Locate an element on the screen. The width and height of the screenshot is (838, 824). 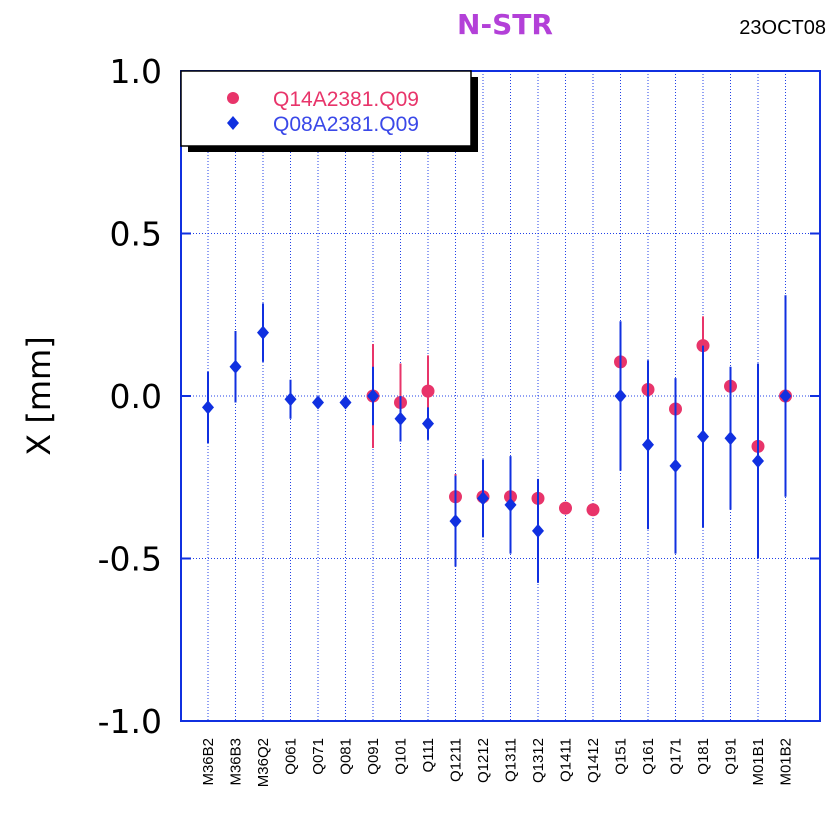
x-tick-label: M36B3 is located at coordinates (236, 762).